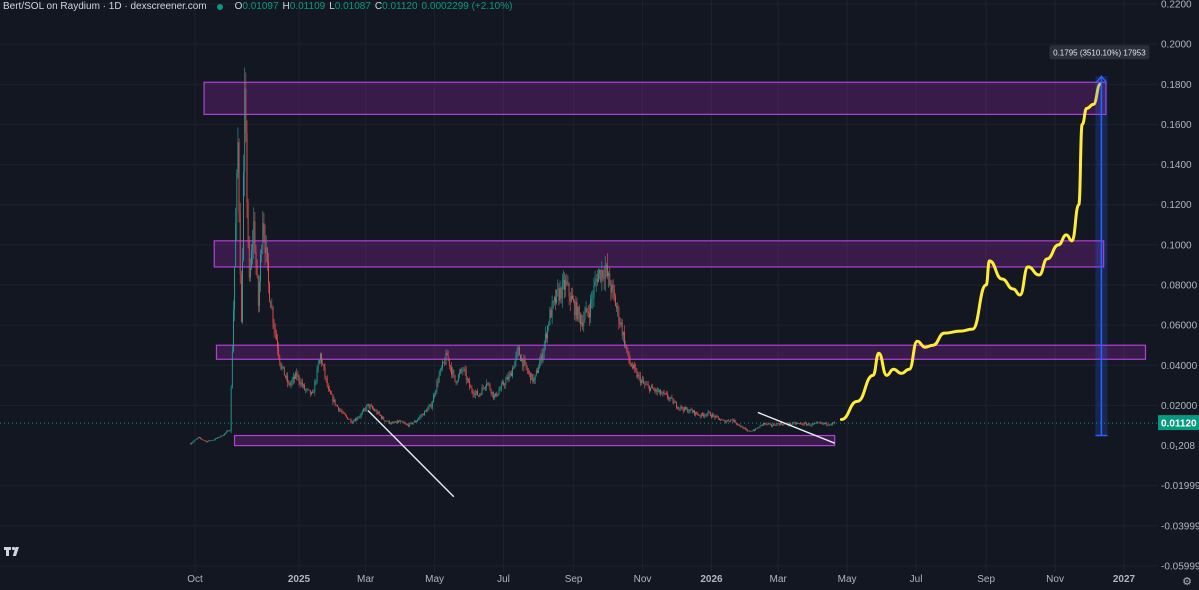  What do you see at coordinates (659, 254) in the screenshot?
I see `zone-rect` at bounding box center [659, 254].